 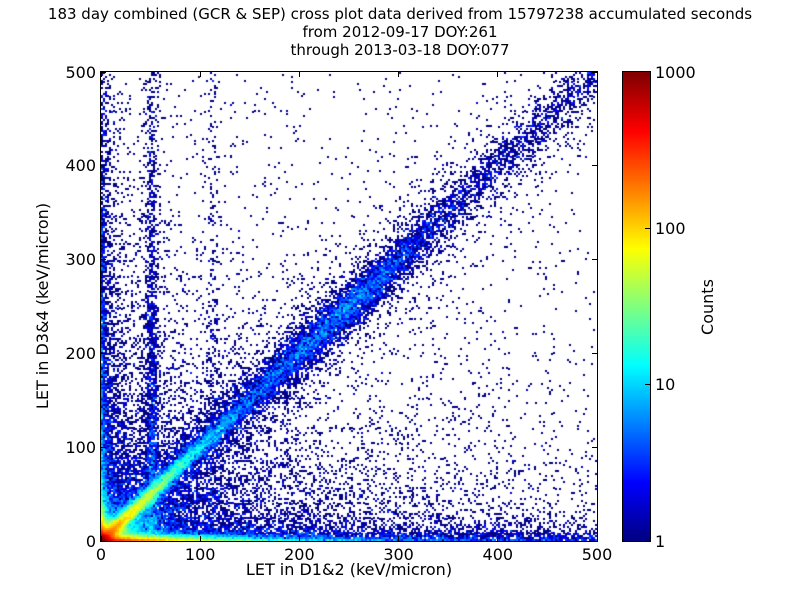 I want to click on colorbar-tick-label: 1000, so click(x=675, y=72).